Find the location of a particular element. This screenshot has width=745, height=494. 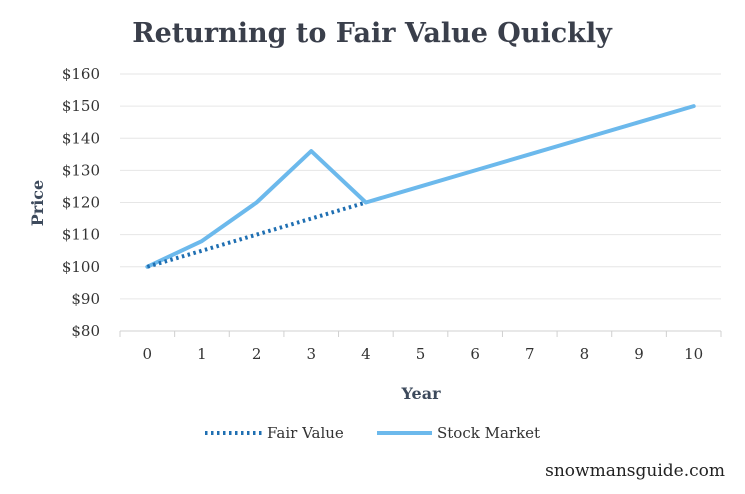

watermark-text: snowmansguide.com is located at coordinates (635, 471).